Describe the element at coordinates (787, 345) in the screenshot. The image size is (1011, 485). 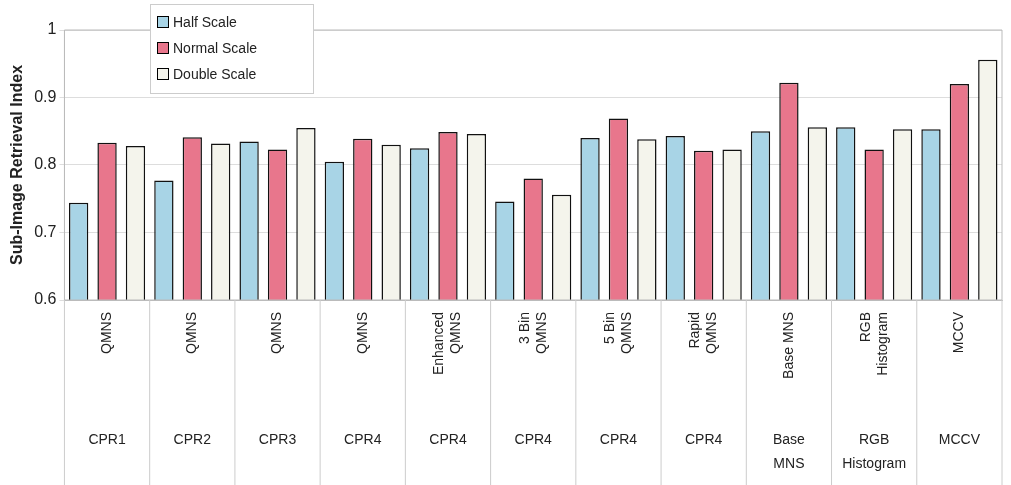
I see `x-tick-label: Base MNS` at that location.